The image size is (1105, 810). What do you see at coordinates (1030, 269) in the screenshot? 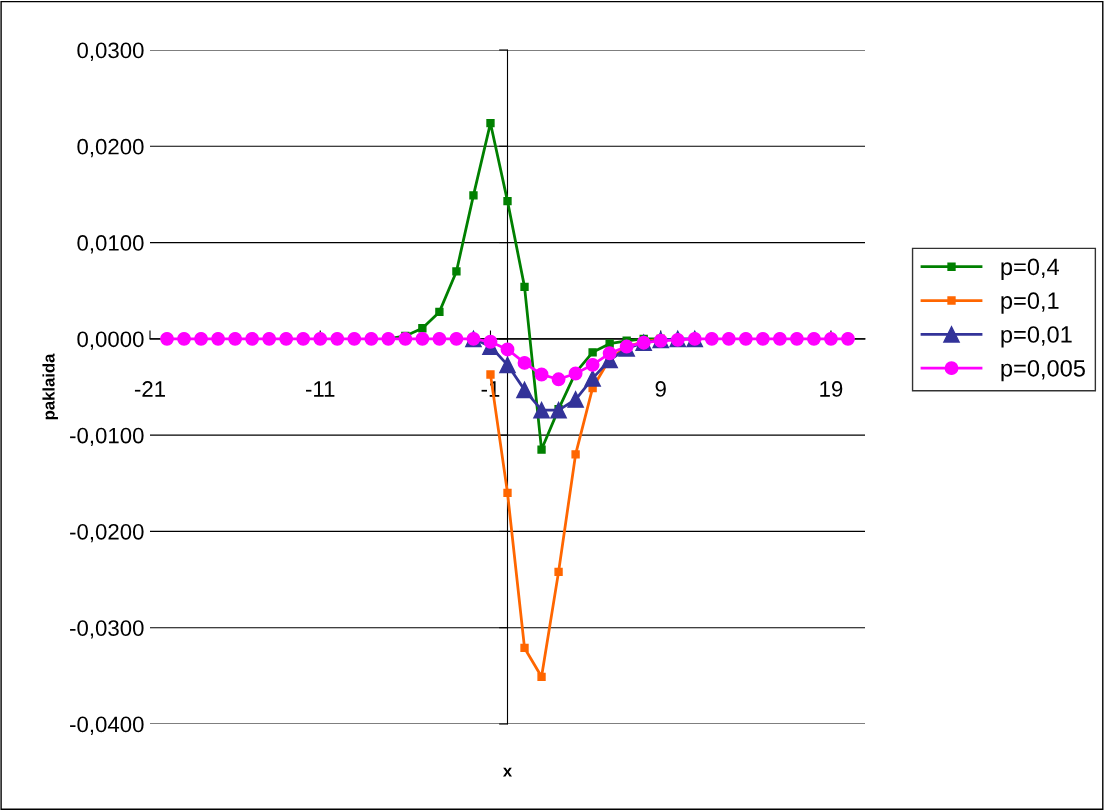
I see `legend-label: p=0,4` at bounding box center [1030, 269].